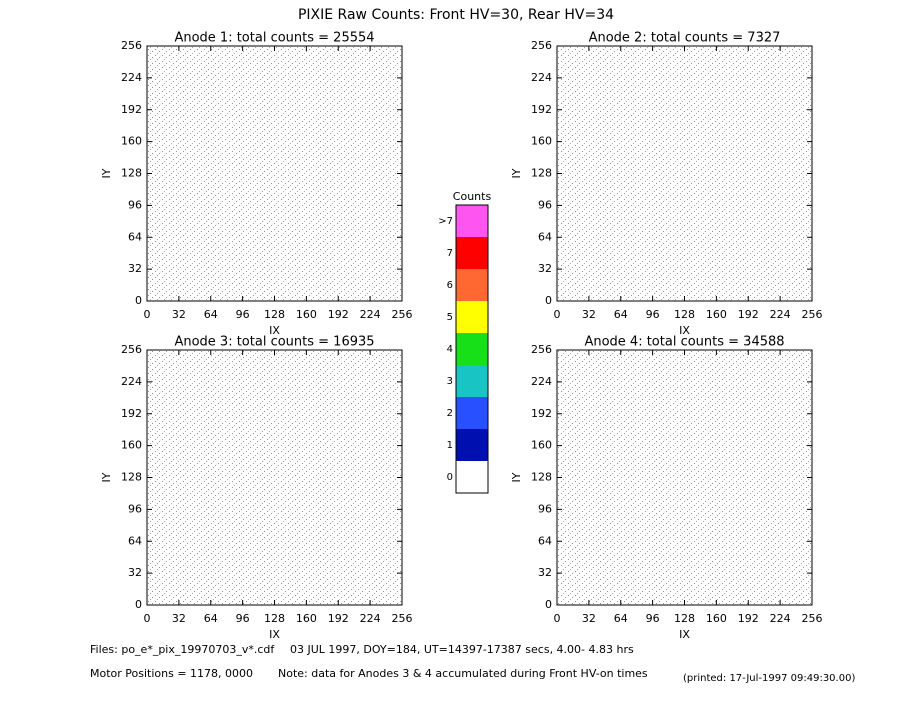  I want to click on colorbar-label: 5, so click(450, 317).